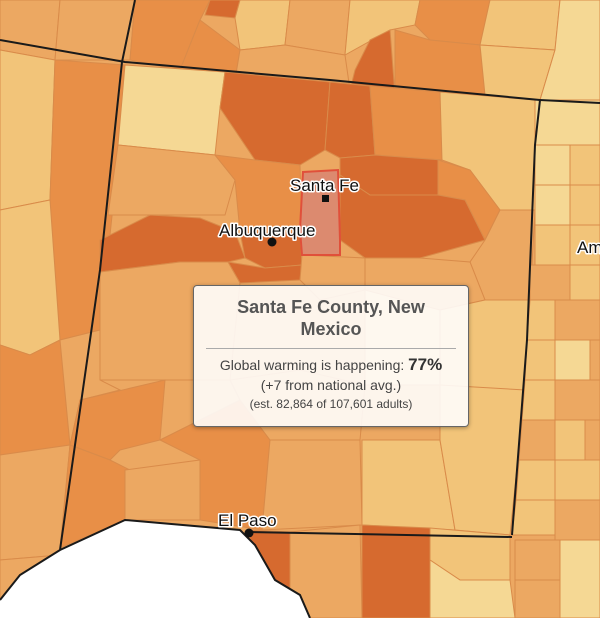  Describe the element at coordinates (538, 400) in the screenshot. I see `county-tx-p15` at that location.